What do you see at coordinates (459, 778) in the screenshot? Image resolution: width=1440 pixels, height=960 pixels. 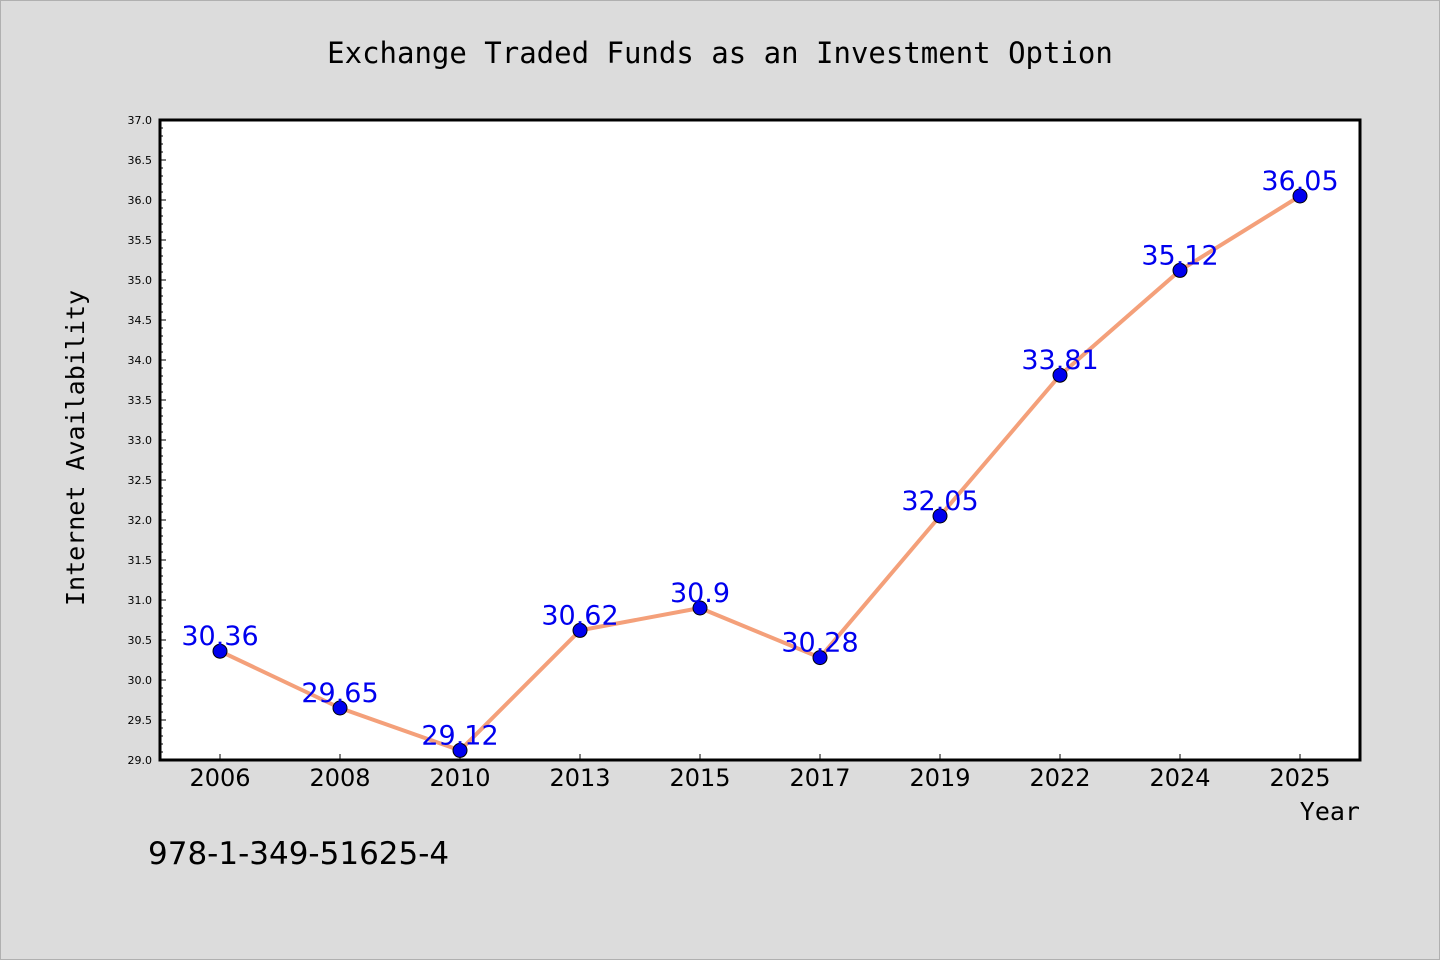 I see `x-tick-label: 2010` at bounding box center [459, 778].